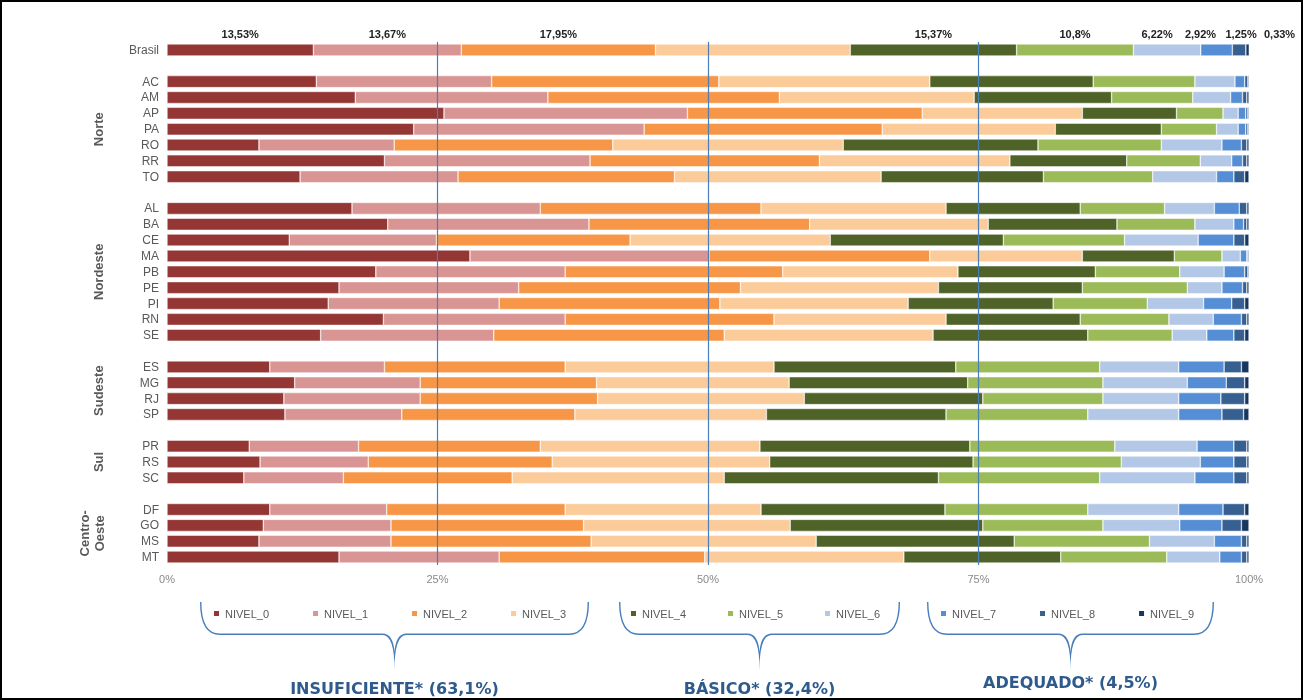  Describe the element at coordinates (558, 34) in the screenshot. I see `data-label: 17,95%` at that location.